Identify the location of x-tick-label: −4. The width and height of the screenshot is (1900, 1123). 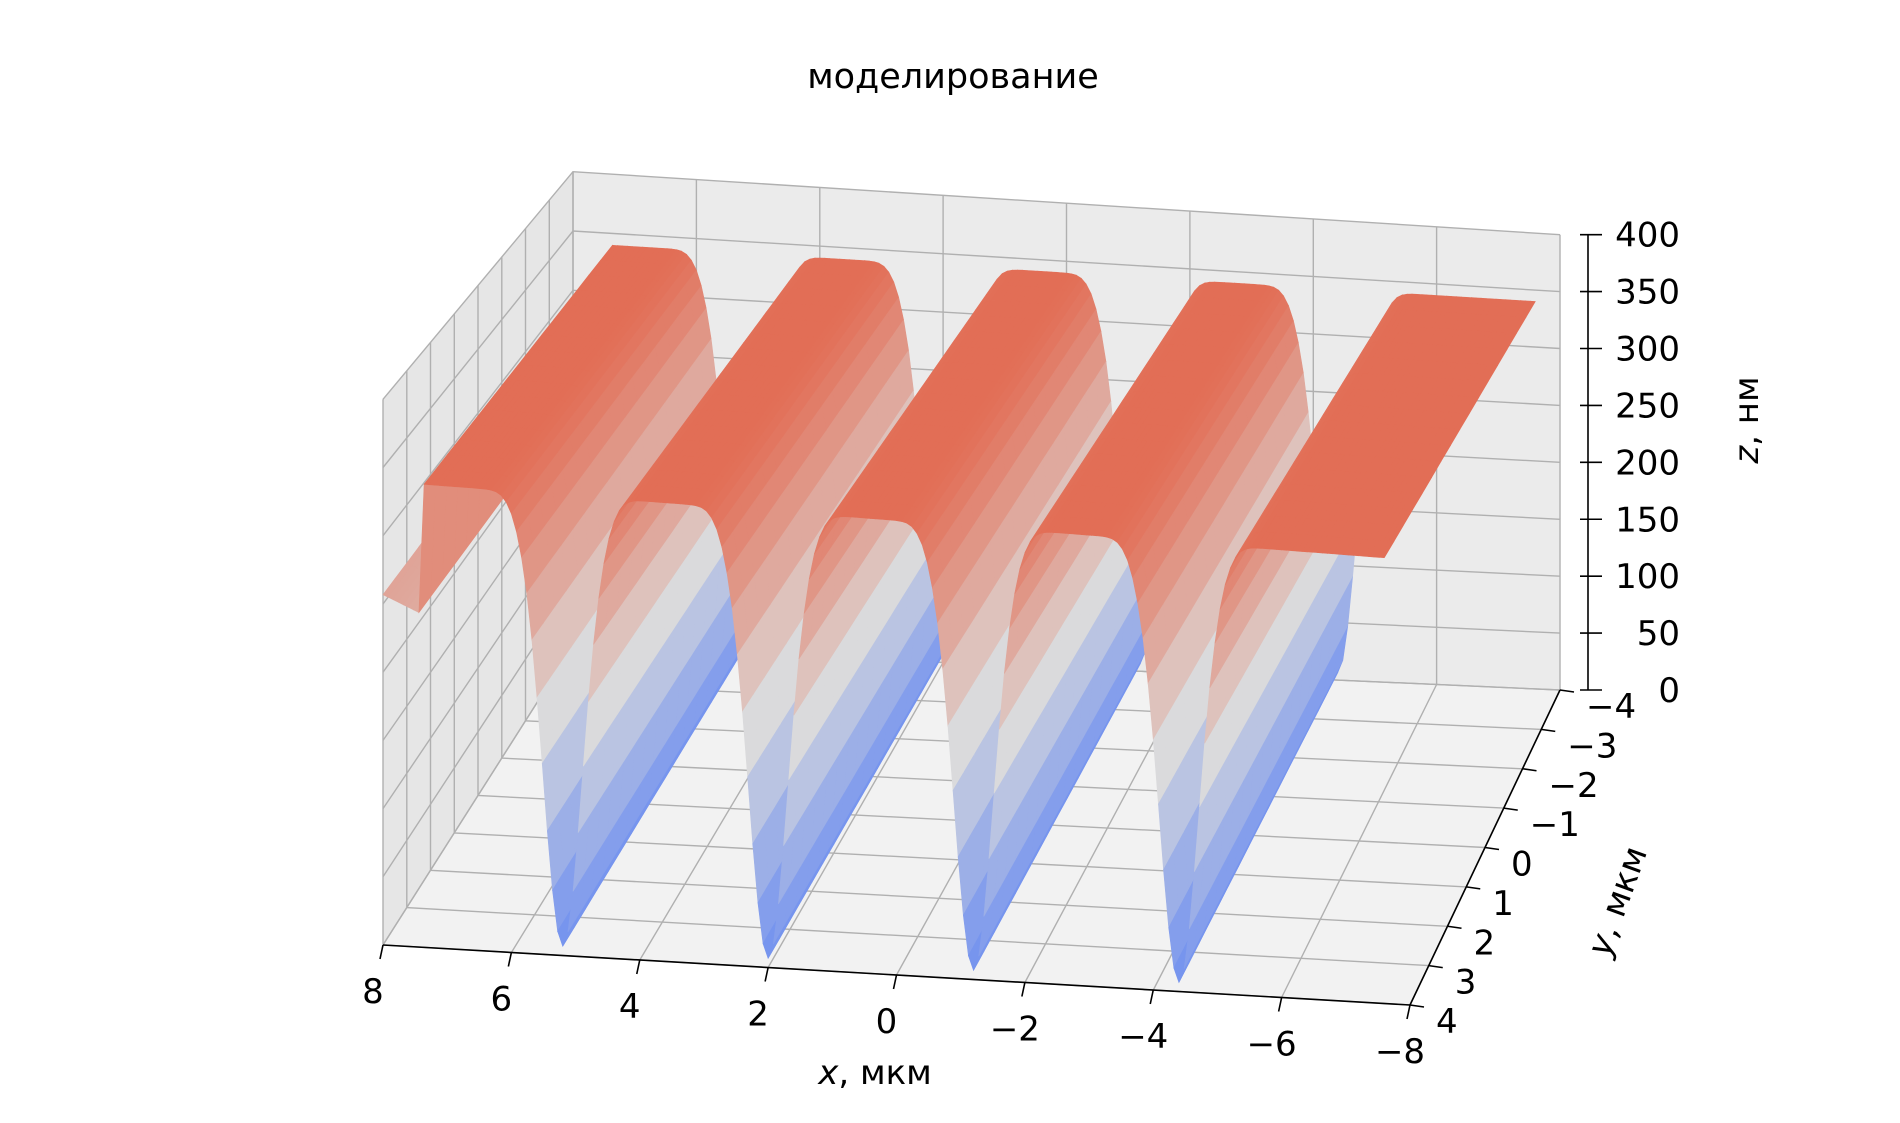
(1143, 1037).